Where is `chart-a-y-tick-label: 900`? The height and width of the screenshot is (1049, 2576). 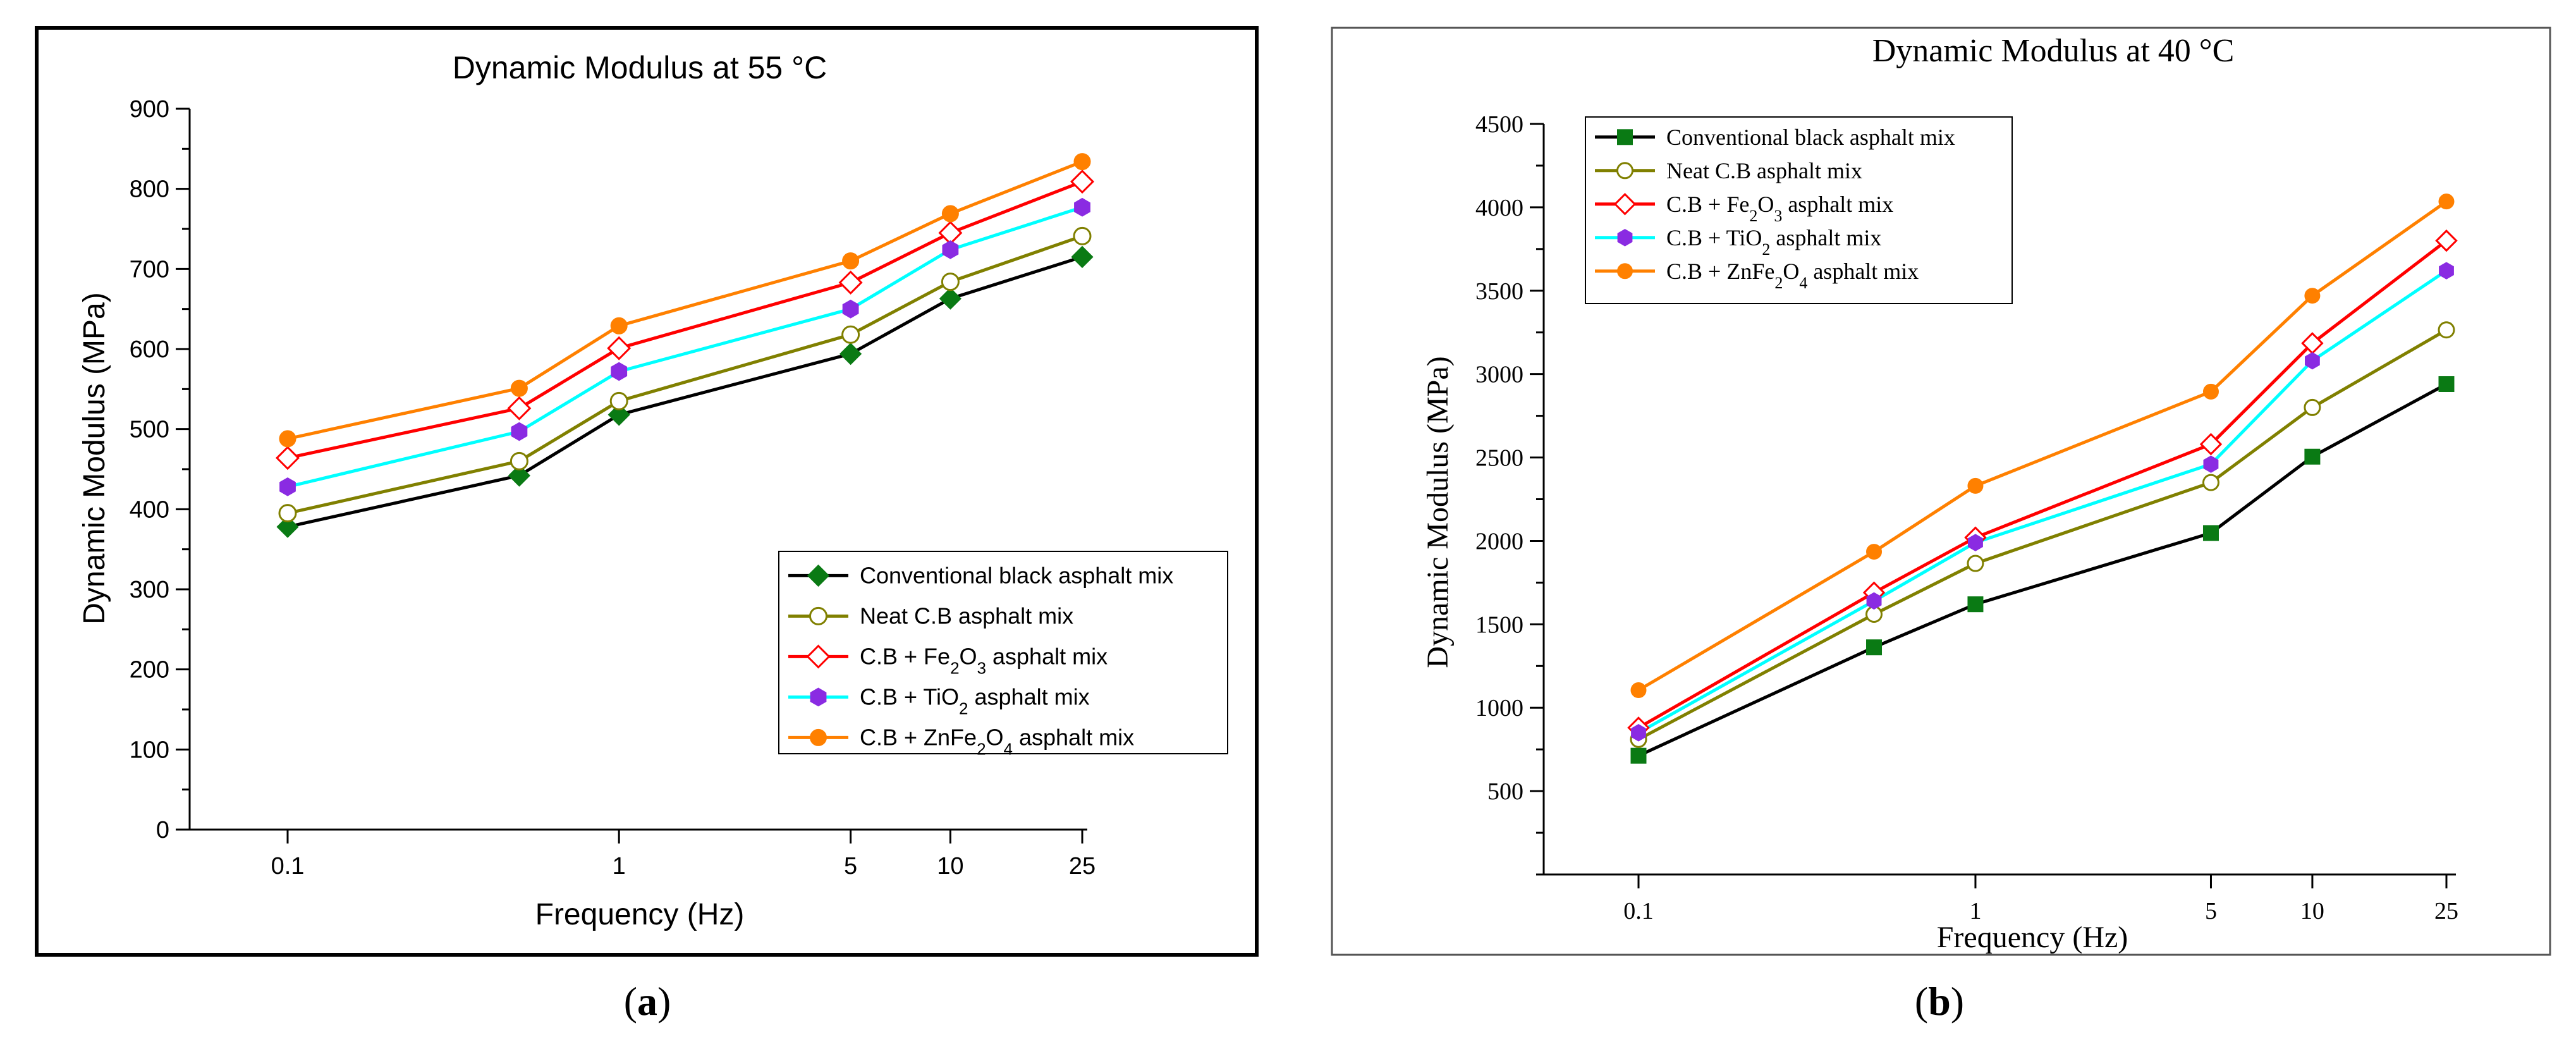 chart-a-y-tick-label: 900 is located at coordinates (149, 109).